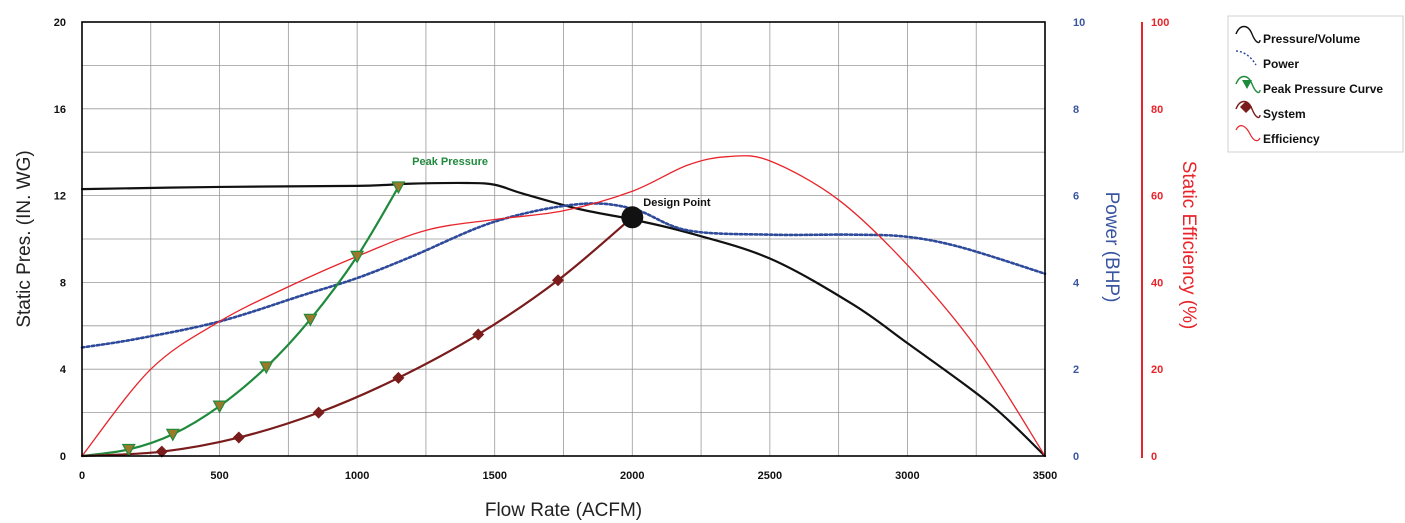 The image size is (1405, 523). What do you see at coordinates (1076, 457) in the screenshot?
I see `y-power-tick-label: 0` at bounding box center [1076, 457].